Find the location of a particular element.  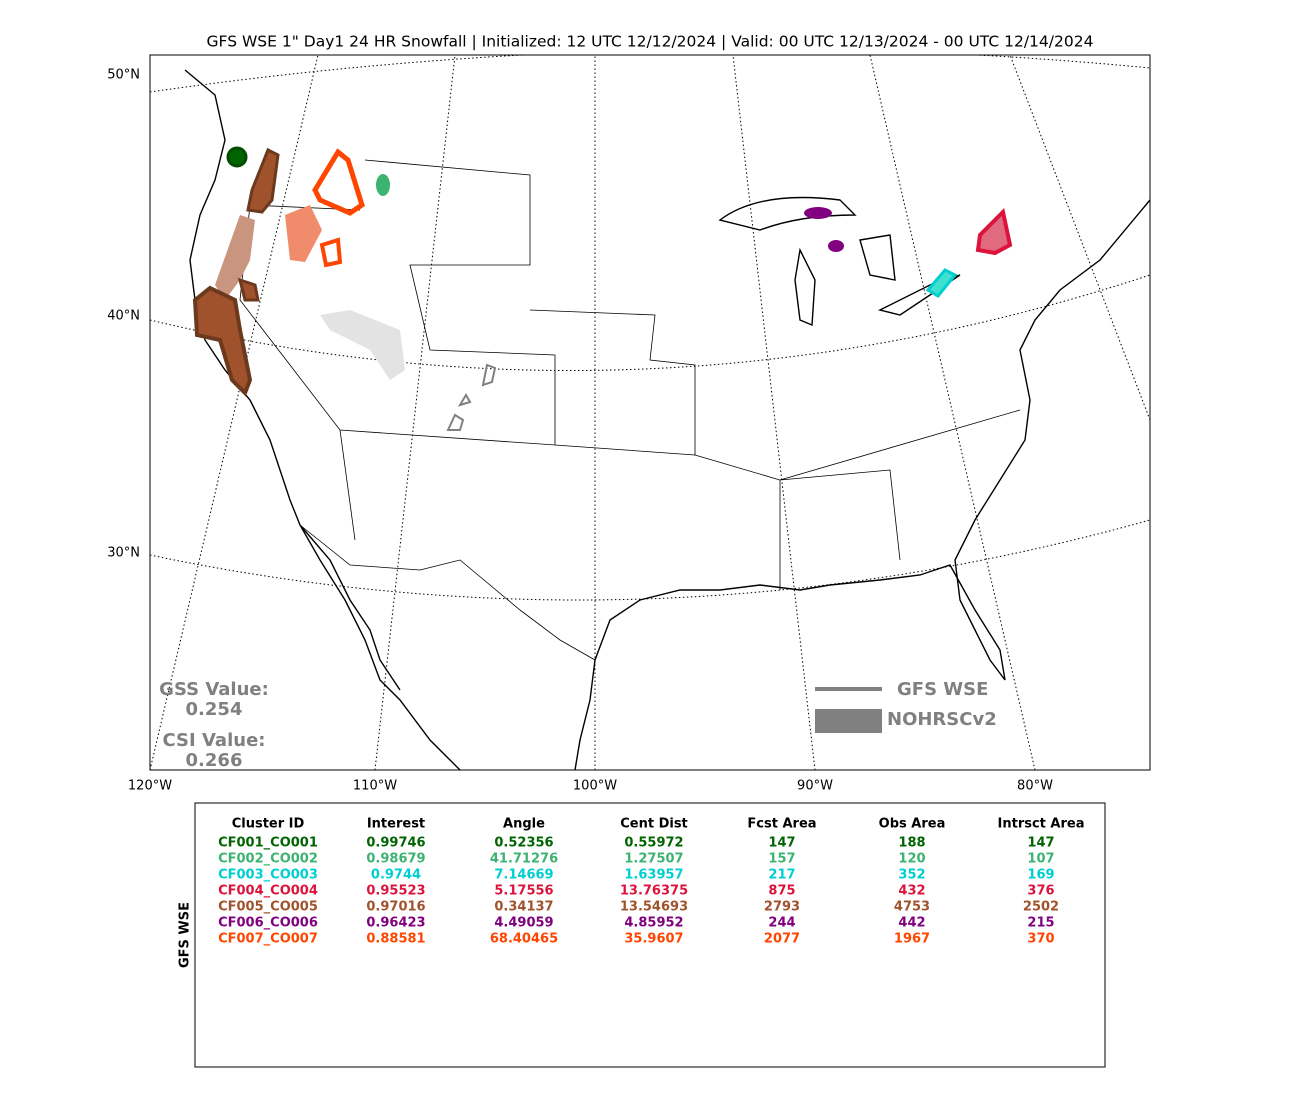

table-cell: 0.55972 is located at coordinates (653, 843).